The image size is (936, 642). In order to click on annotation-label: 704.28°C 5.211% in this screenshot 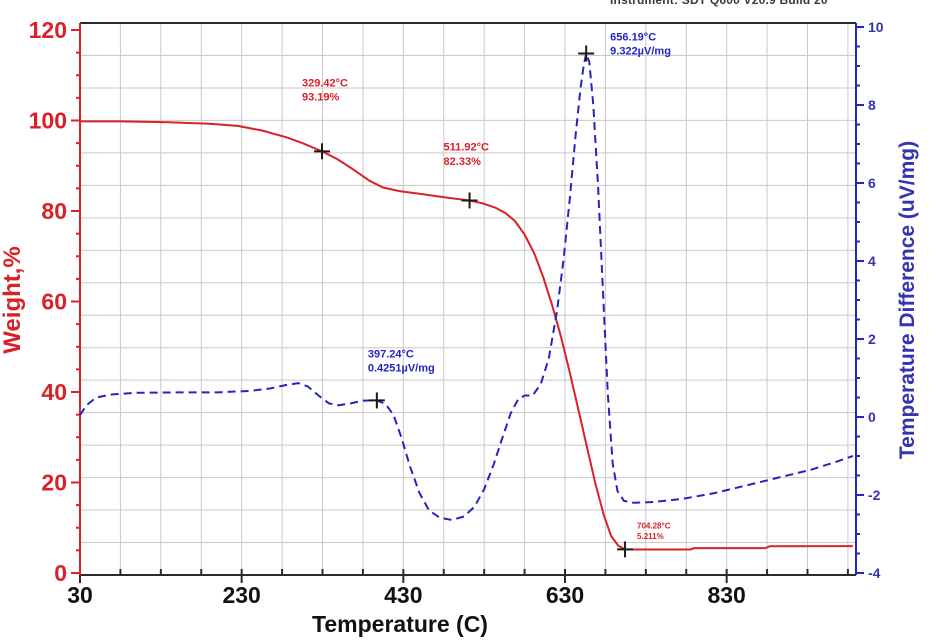, I will do `click(654, 530)`.